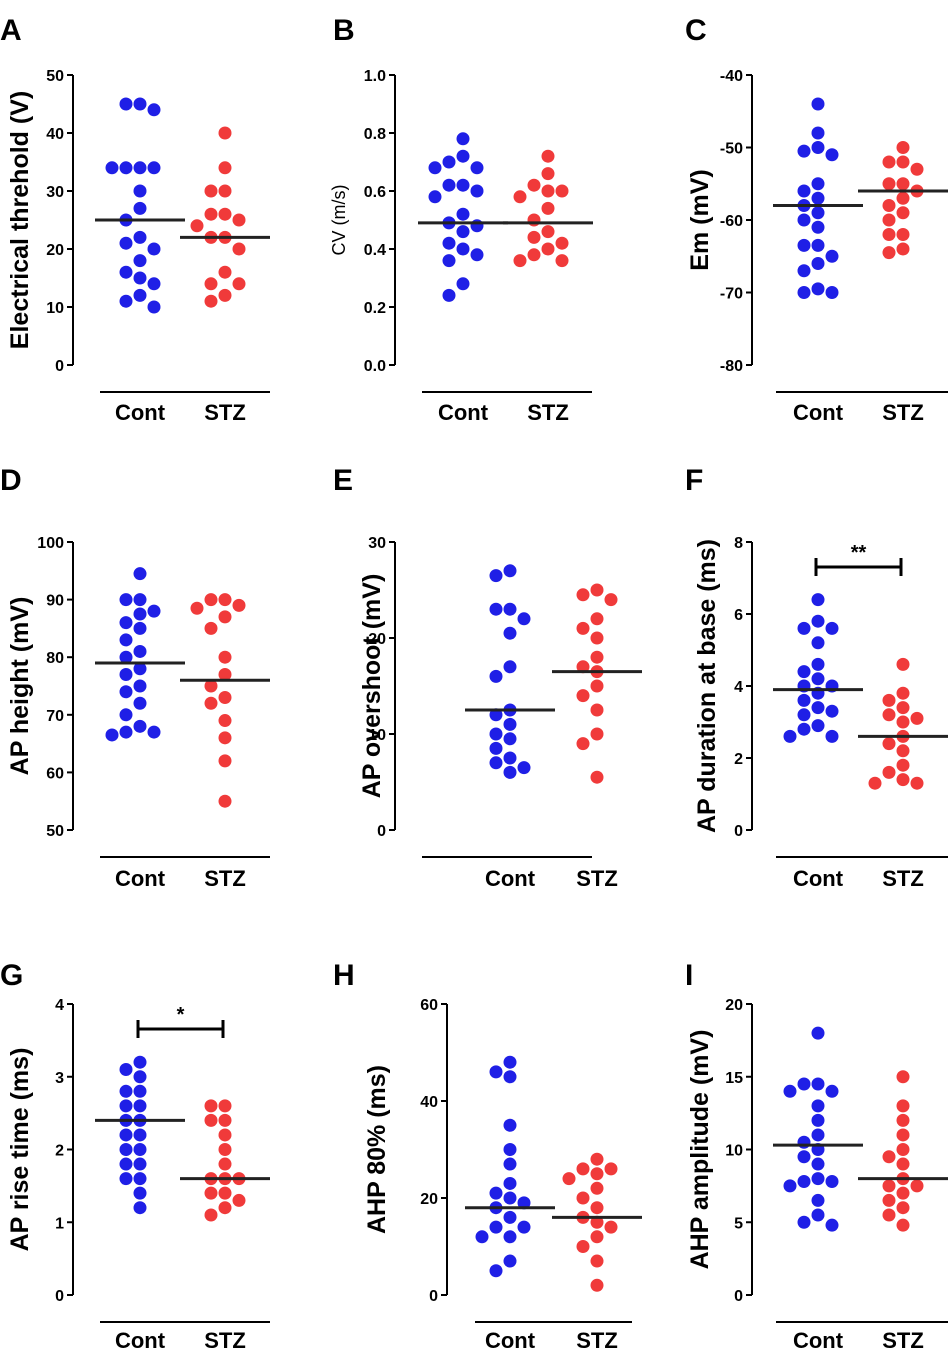  I want to click on panel-letter: B, so click(344, 30).